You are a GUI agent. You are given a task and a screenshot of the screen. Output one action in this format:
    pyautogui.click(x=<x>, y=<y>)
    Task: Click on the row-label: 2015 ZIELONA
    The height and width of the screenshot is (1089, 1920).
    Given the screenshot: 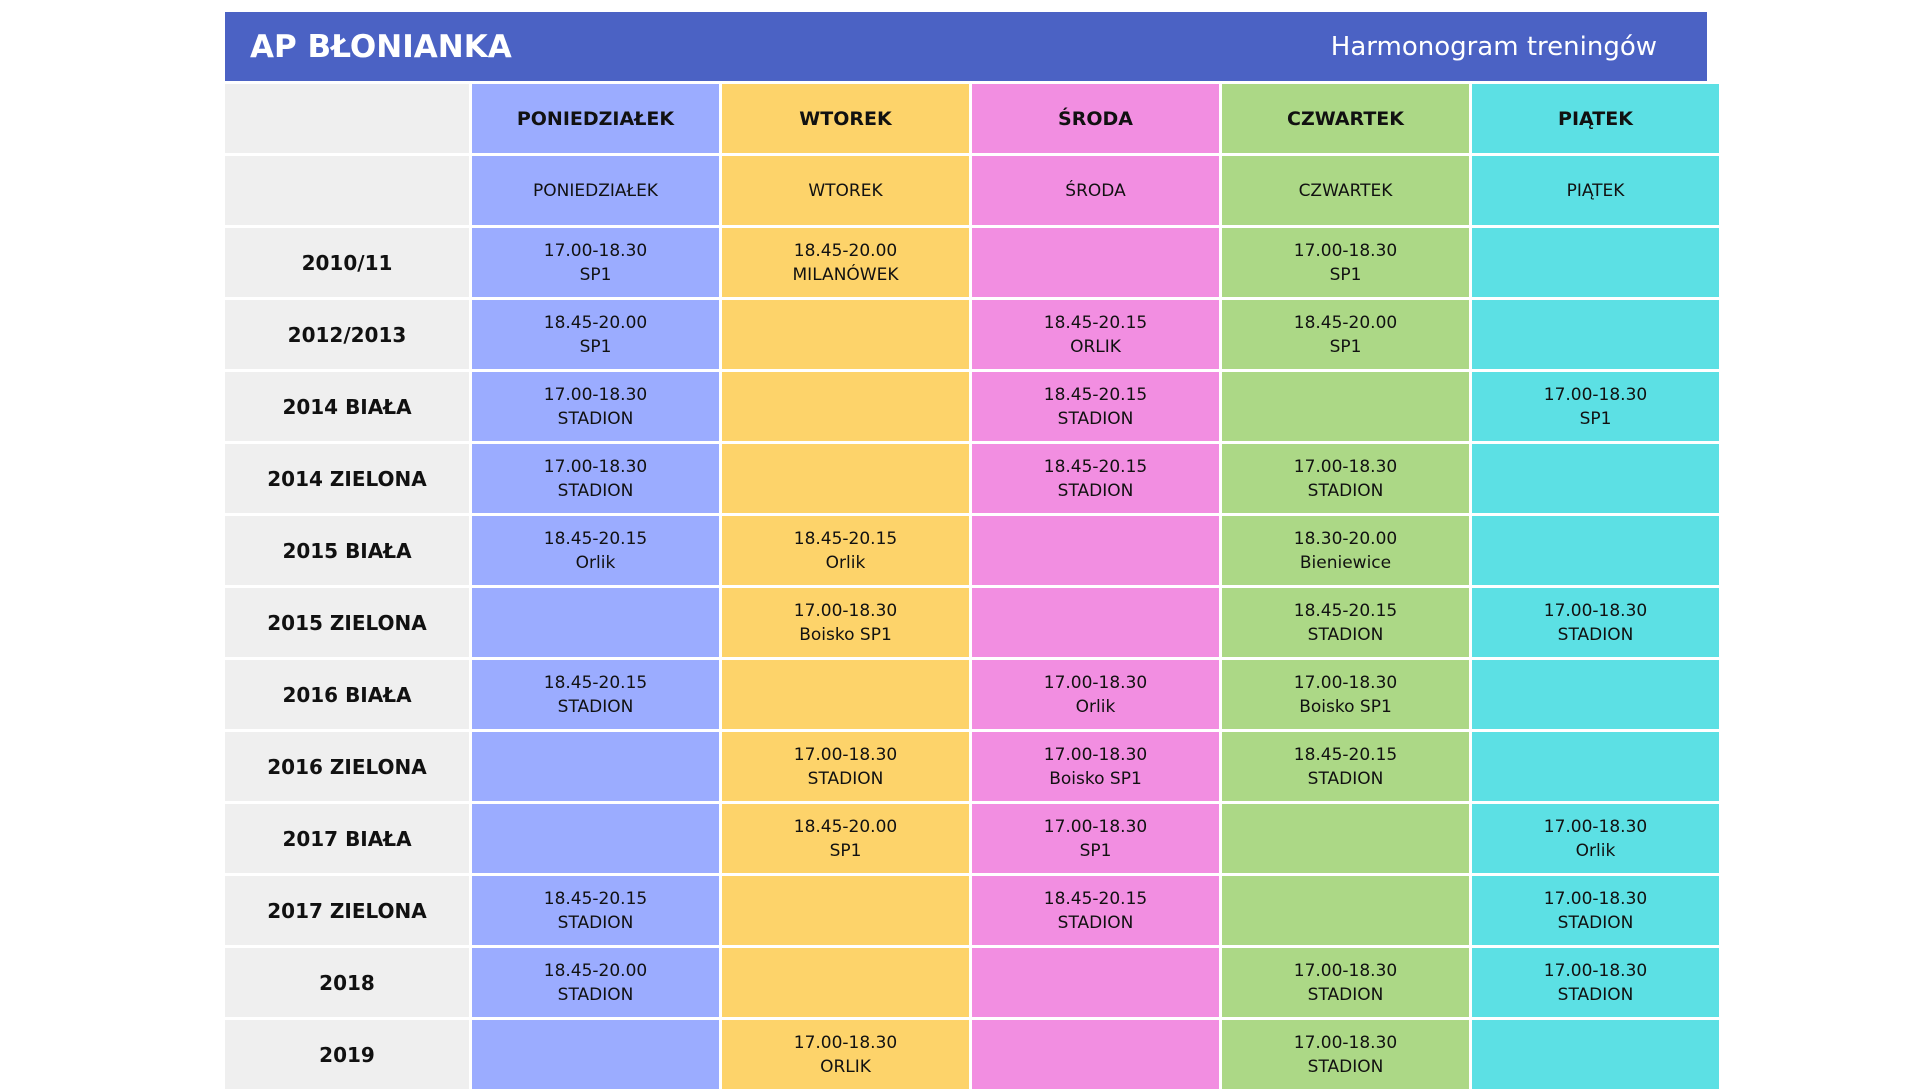 What is the action you would take?
    pyautogui.click(x=347, y=622)
    